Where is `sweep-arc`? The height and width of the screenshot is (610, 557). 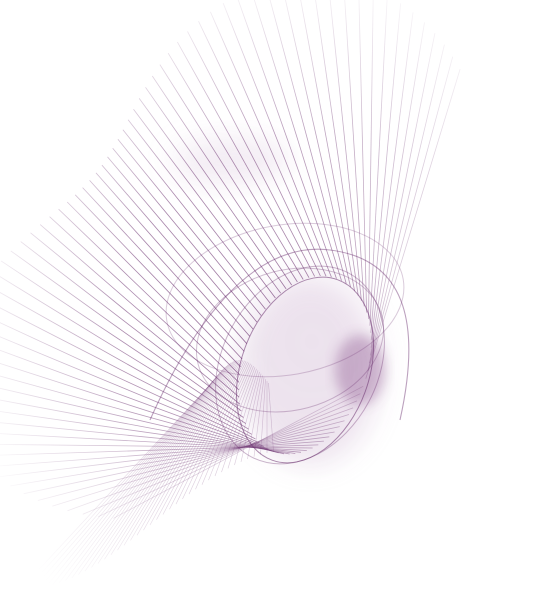 sweep-arc is located at coordinates (279, 334).